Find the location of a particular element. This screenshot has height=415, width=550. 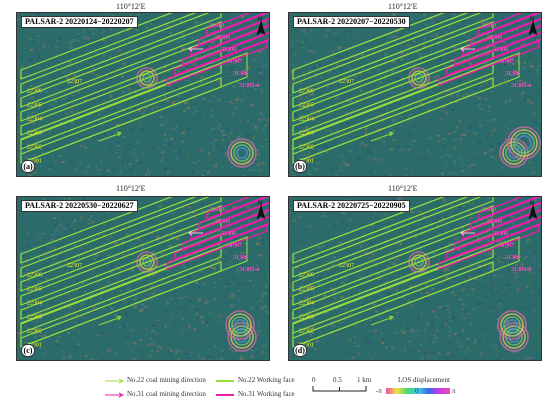

panel-title: PALSAR-2 20220207−20220530 is located at coordinates (351, 22).